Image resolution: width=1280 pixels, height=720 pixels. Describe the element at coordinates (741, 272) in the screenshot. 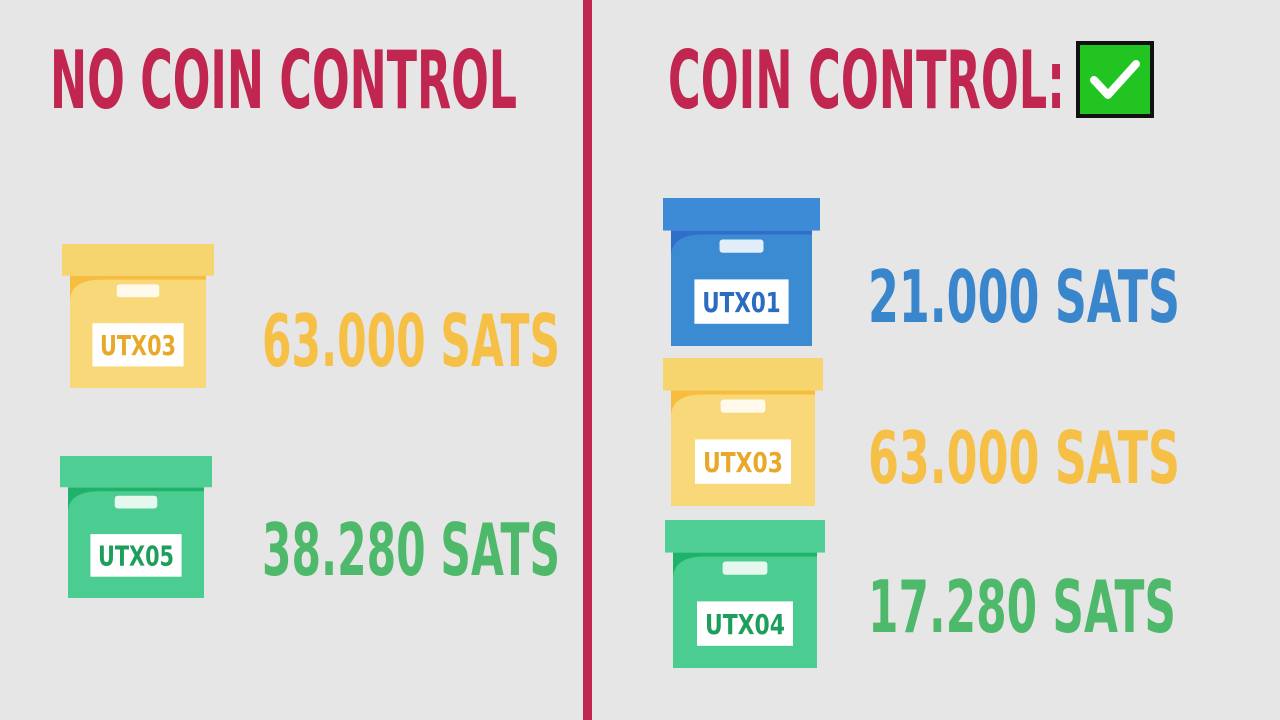

I see `storage-box: UTX01` at that location.